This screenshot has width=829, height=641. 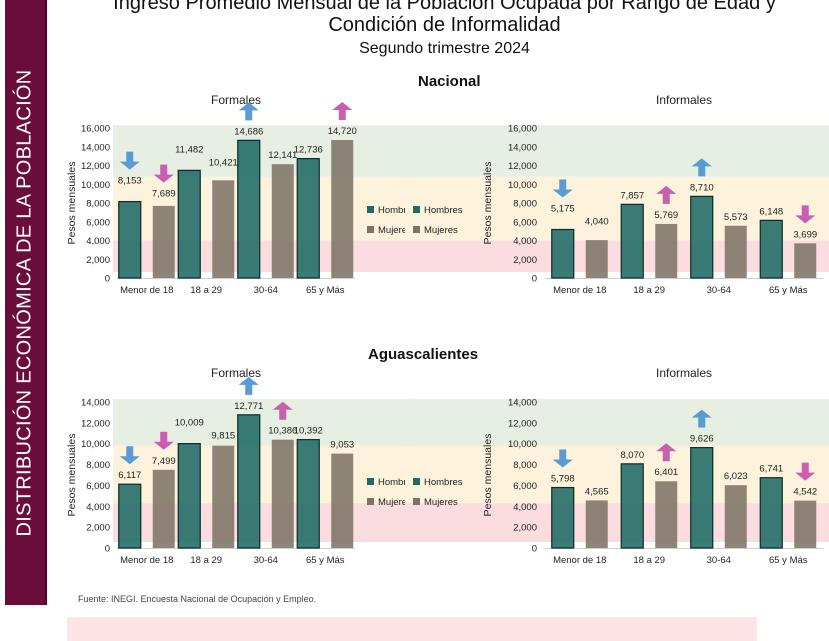 I want to click on y-tick-label: 16,000, so click(x=95, y=129).